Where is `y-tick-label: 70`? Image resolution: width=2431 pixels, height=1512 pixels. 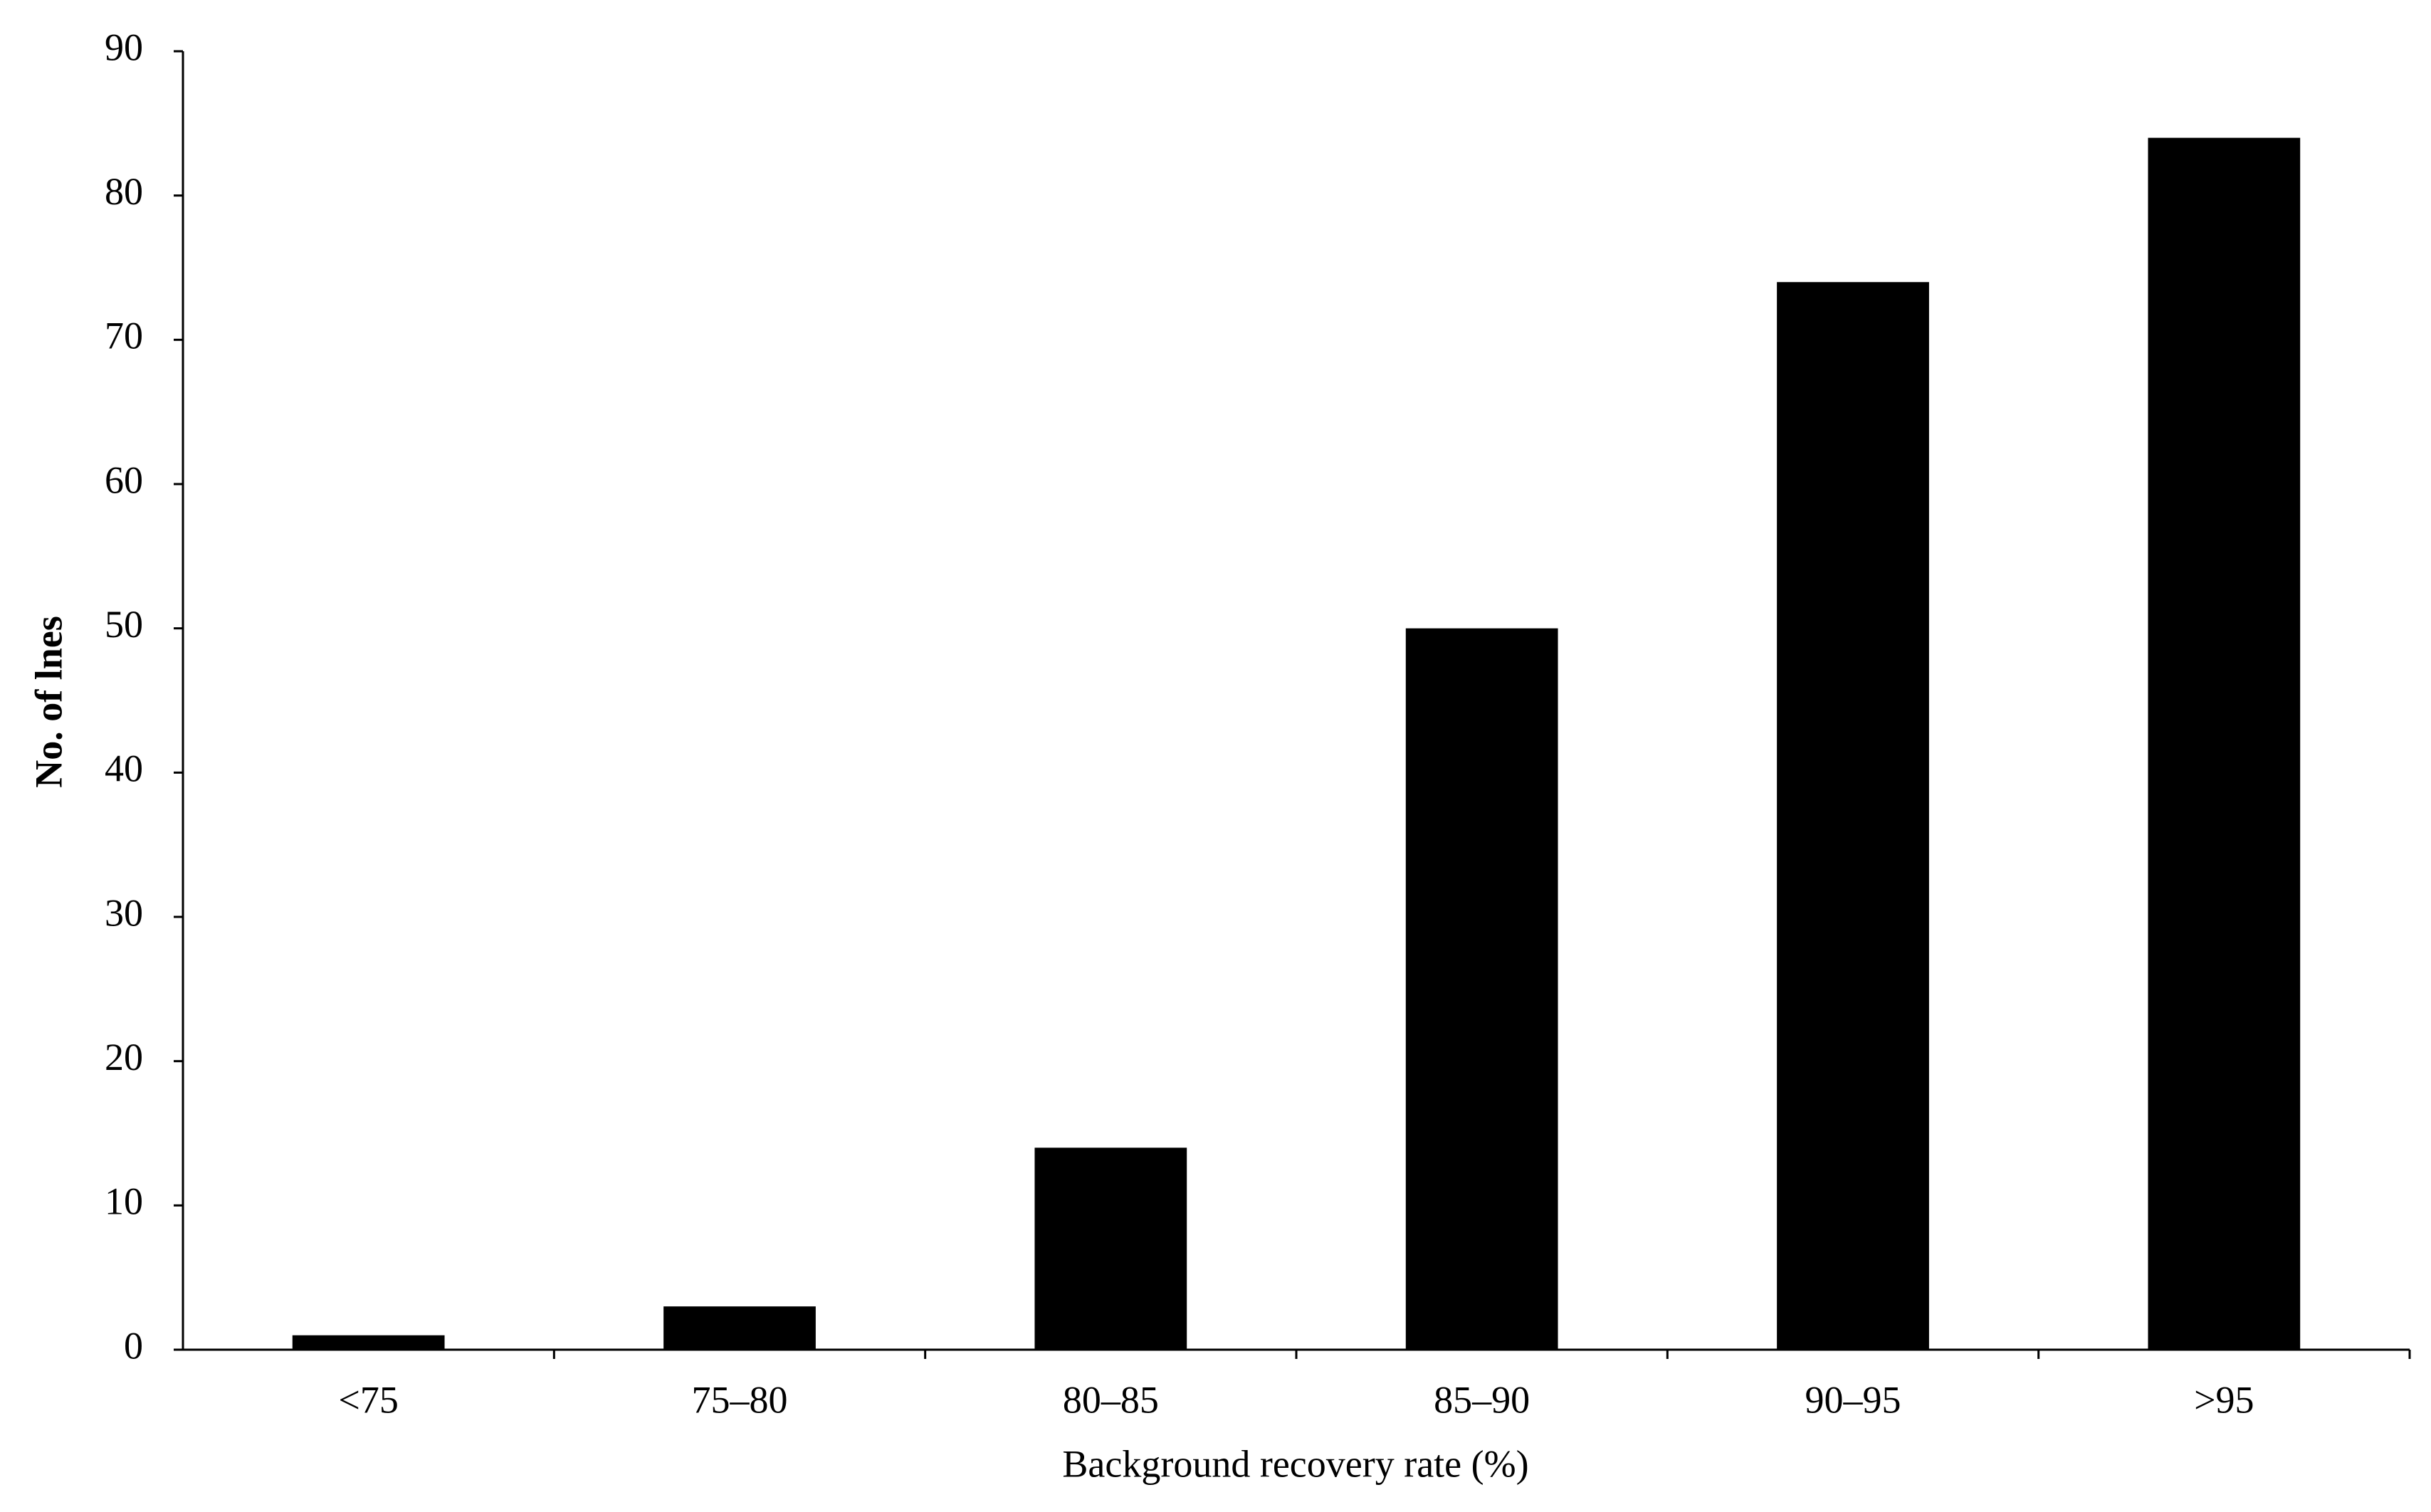 y-tick-label: 70 is located at coordinates (124, 336).